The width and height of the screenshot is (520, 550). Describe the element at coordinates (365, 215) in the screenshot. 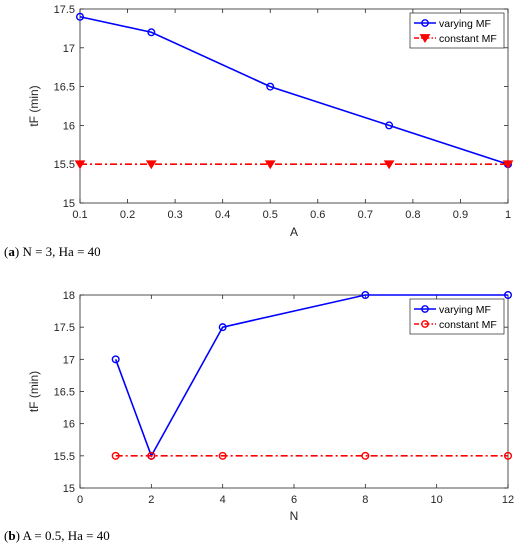

I see `x-tick-label: 0.7` at that location.